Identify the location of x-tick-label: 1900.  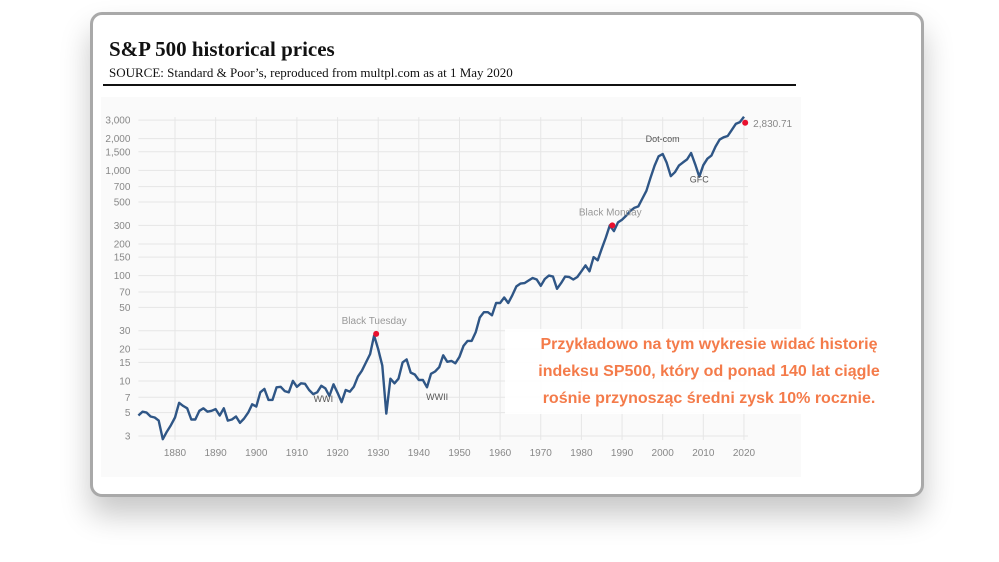
(256, 453).